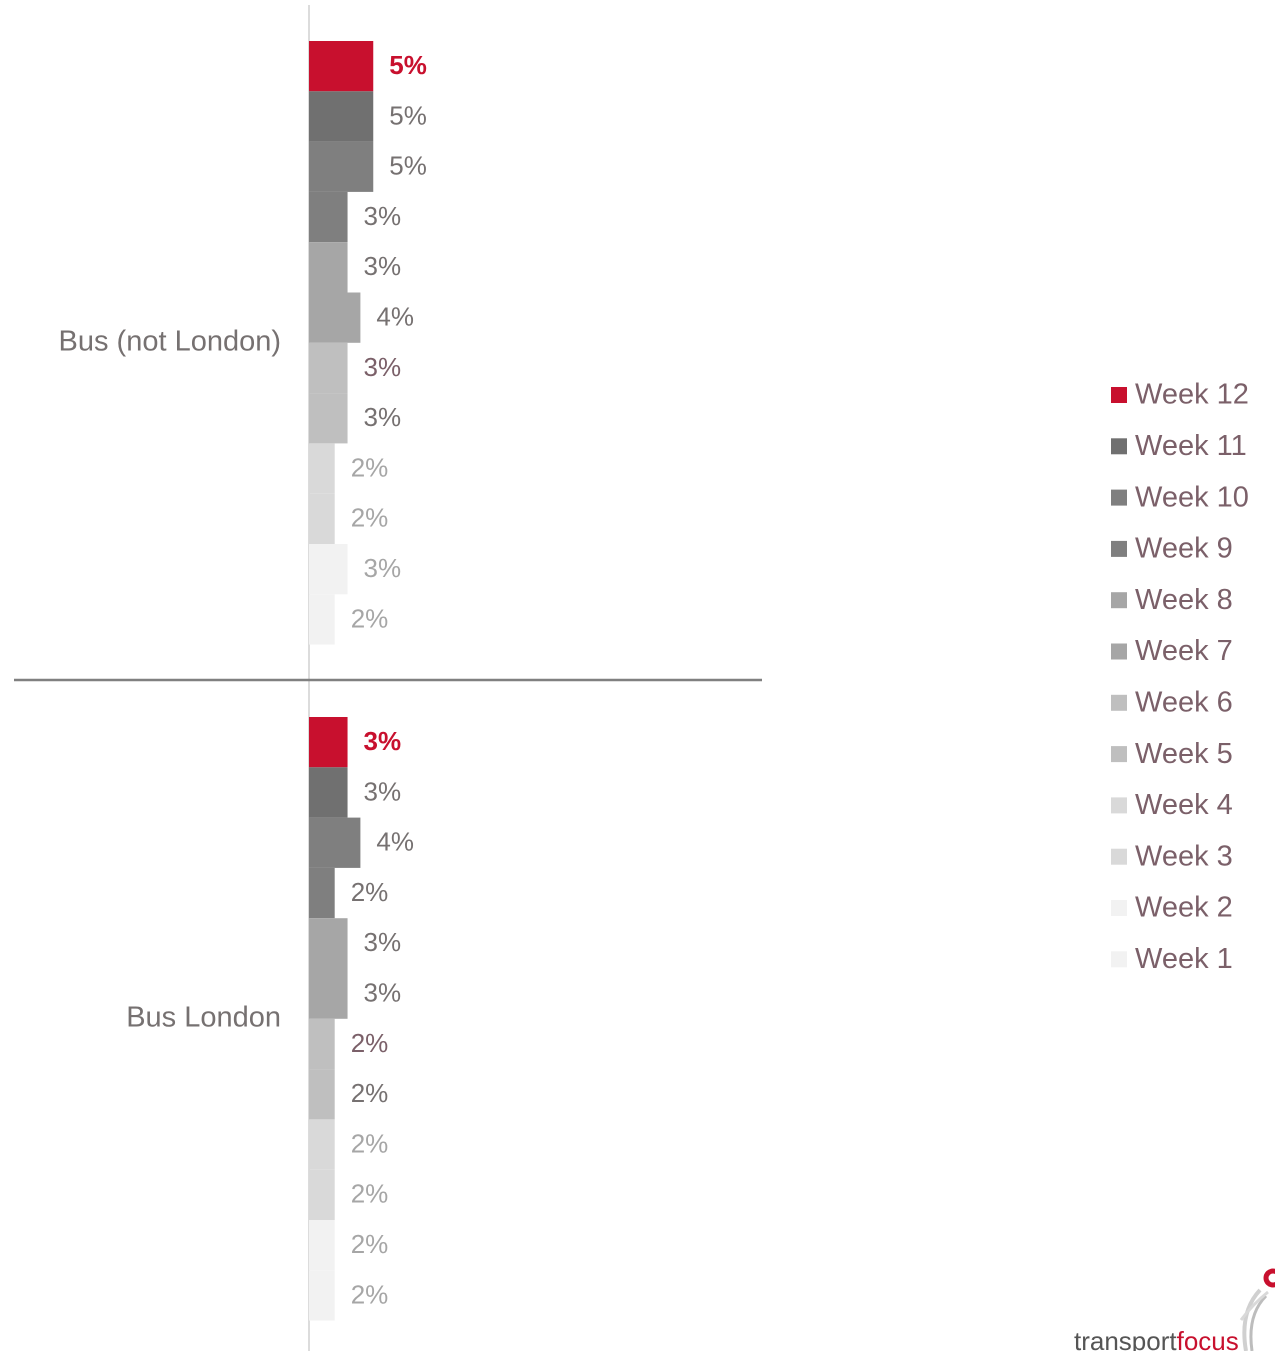 This screenshot has height=1351, width=1275. What do you see at coordinates (1184, 600) in the screenshot?
I see `legend-item: Week 8` at bounding box center [1184, 600].